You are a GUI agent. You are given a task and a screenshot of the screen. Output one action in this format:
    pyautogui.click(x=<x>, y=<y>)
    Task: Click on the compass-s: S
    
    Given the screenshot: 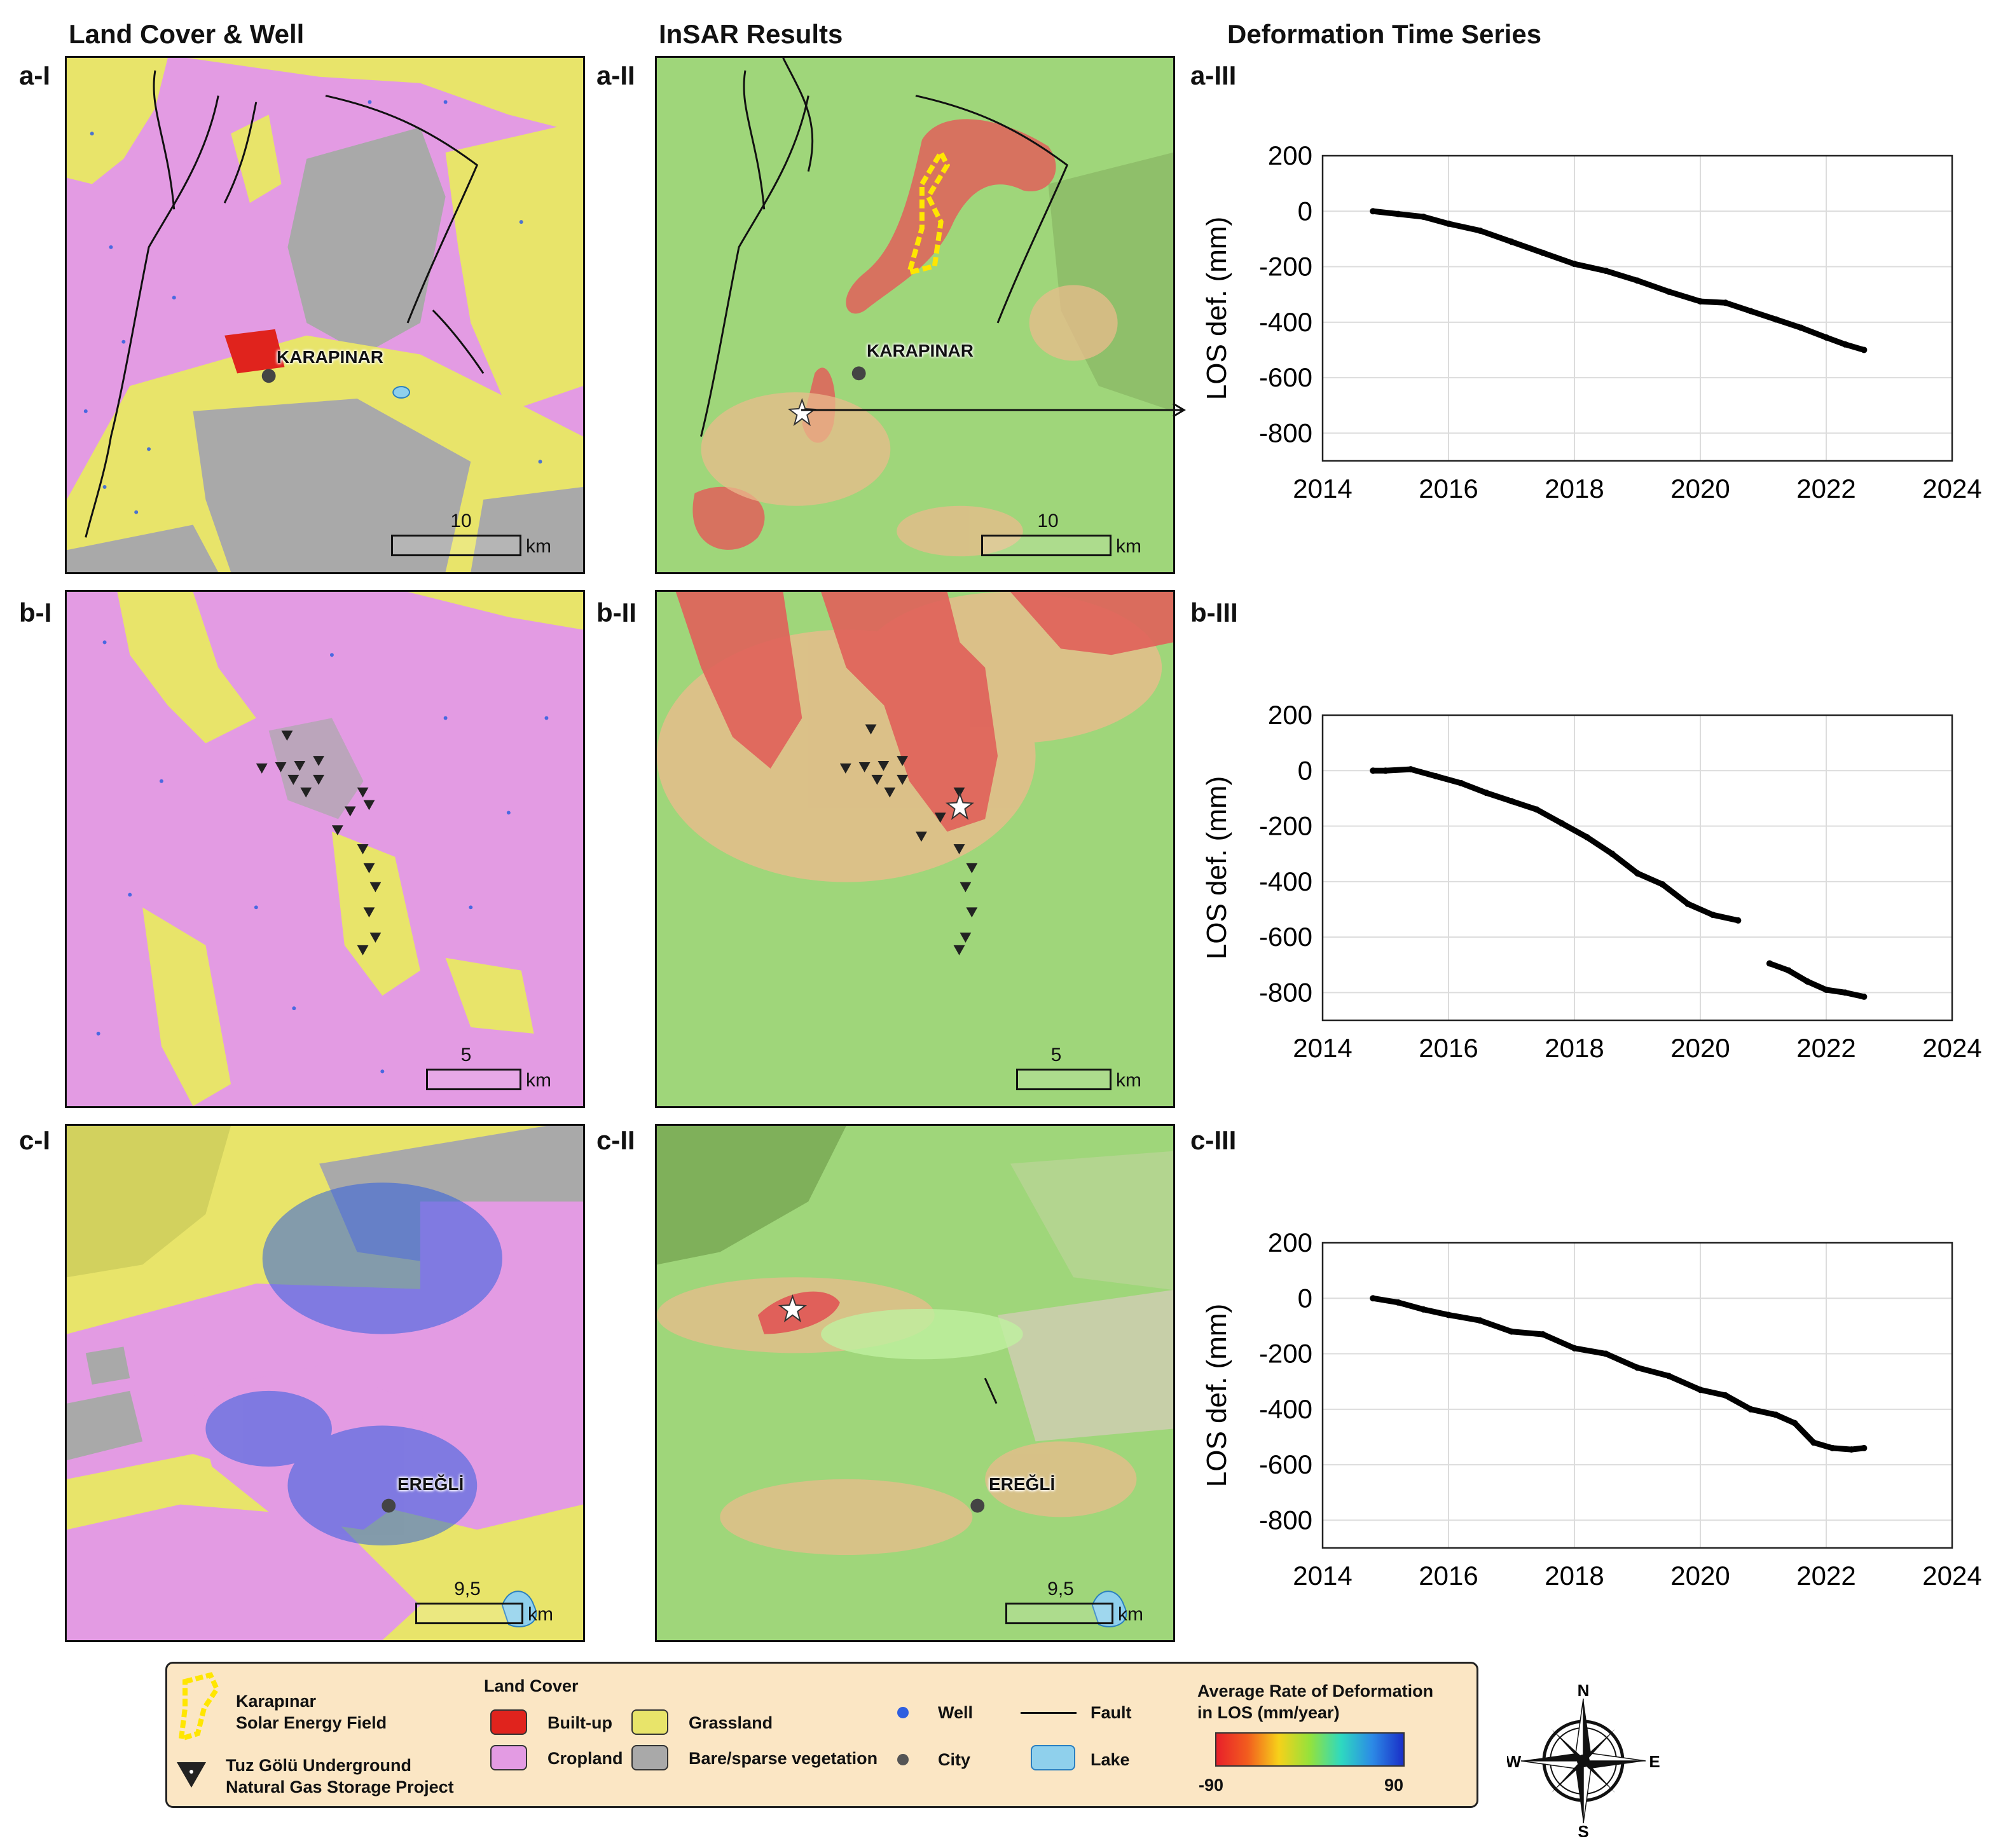 What is the action you would take?
    pyautogui.click(x=1583, y=1829)
    